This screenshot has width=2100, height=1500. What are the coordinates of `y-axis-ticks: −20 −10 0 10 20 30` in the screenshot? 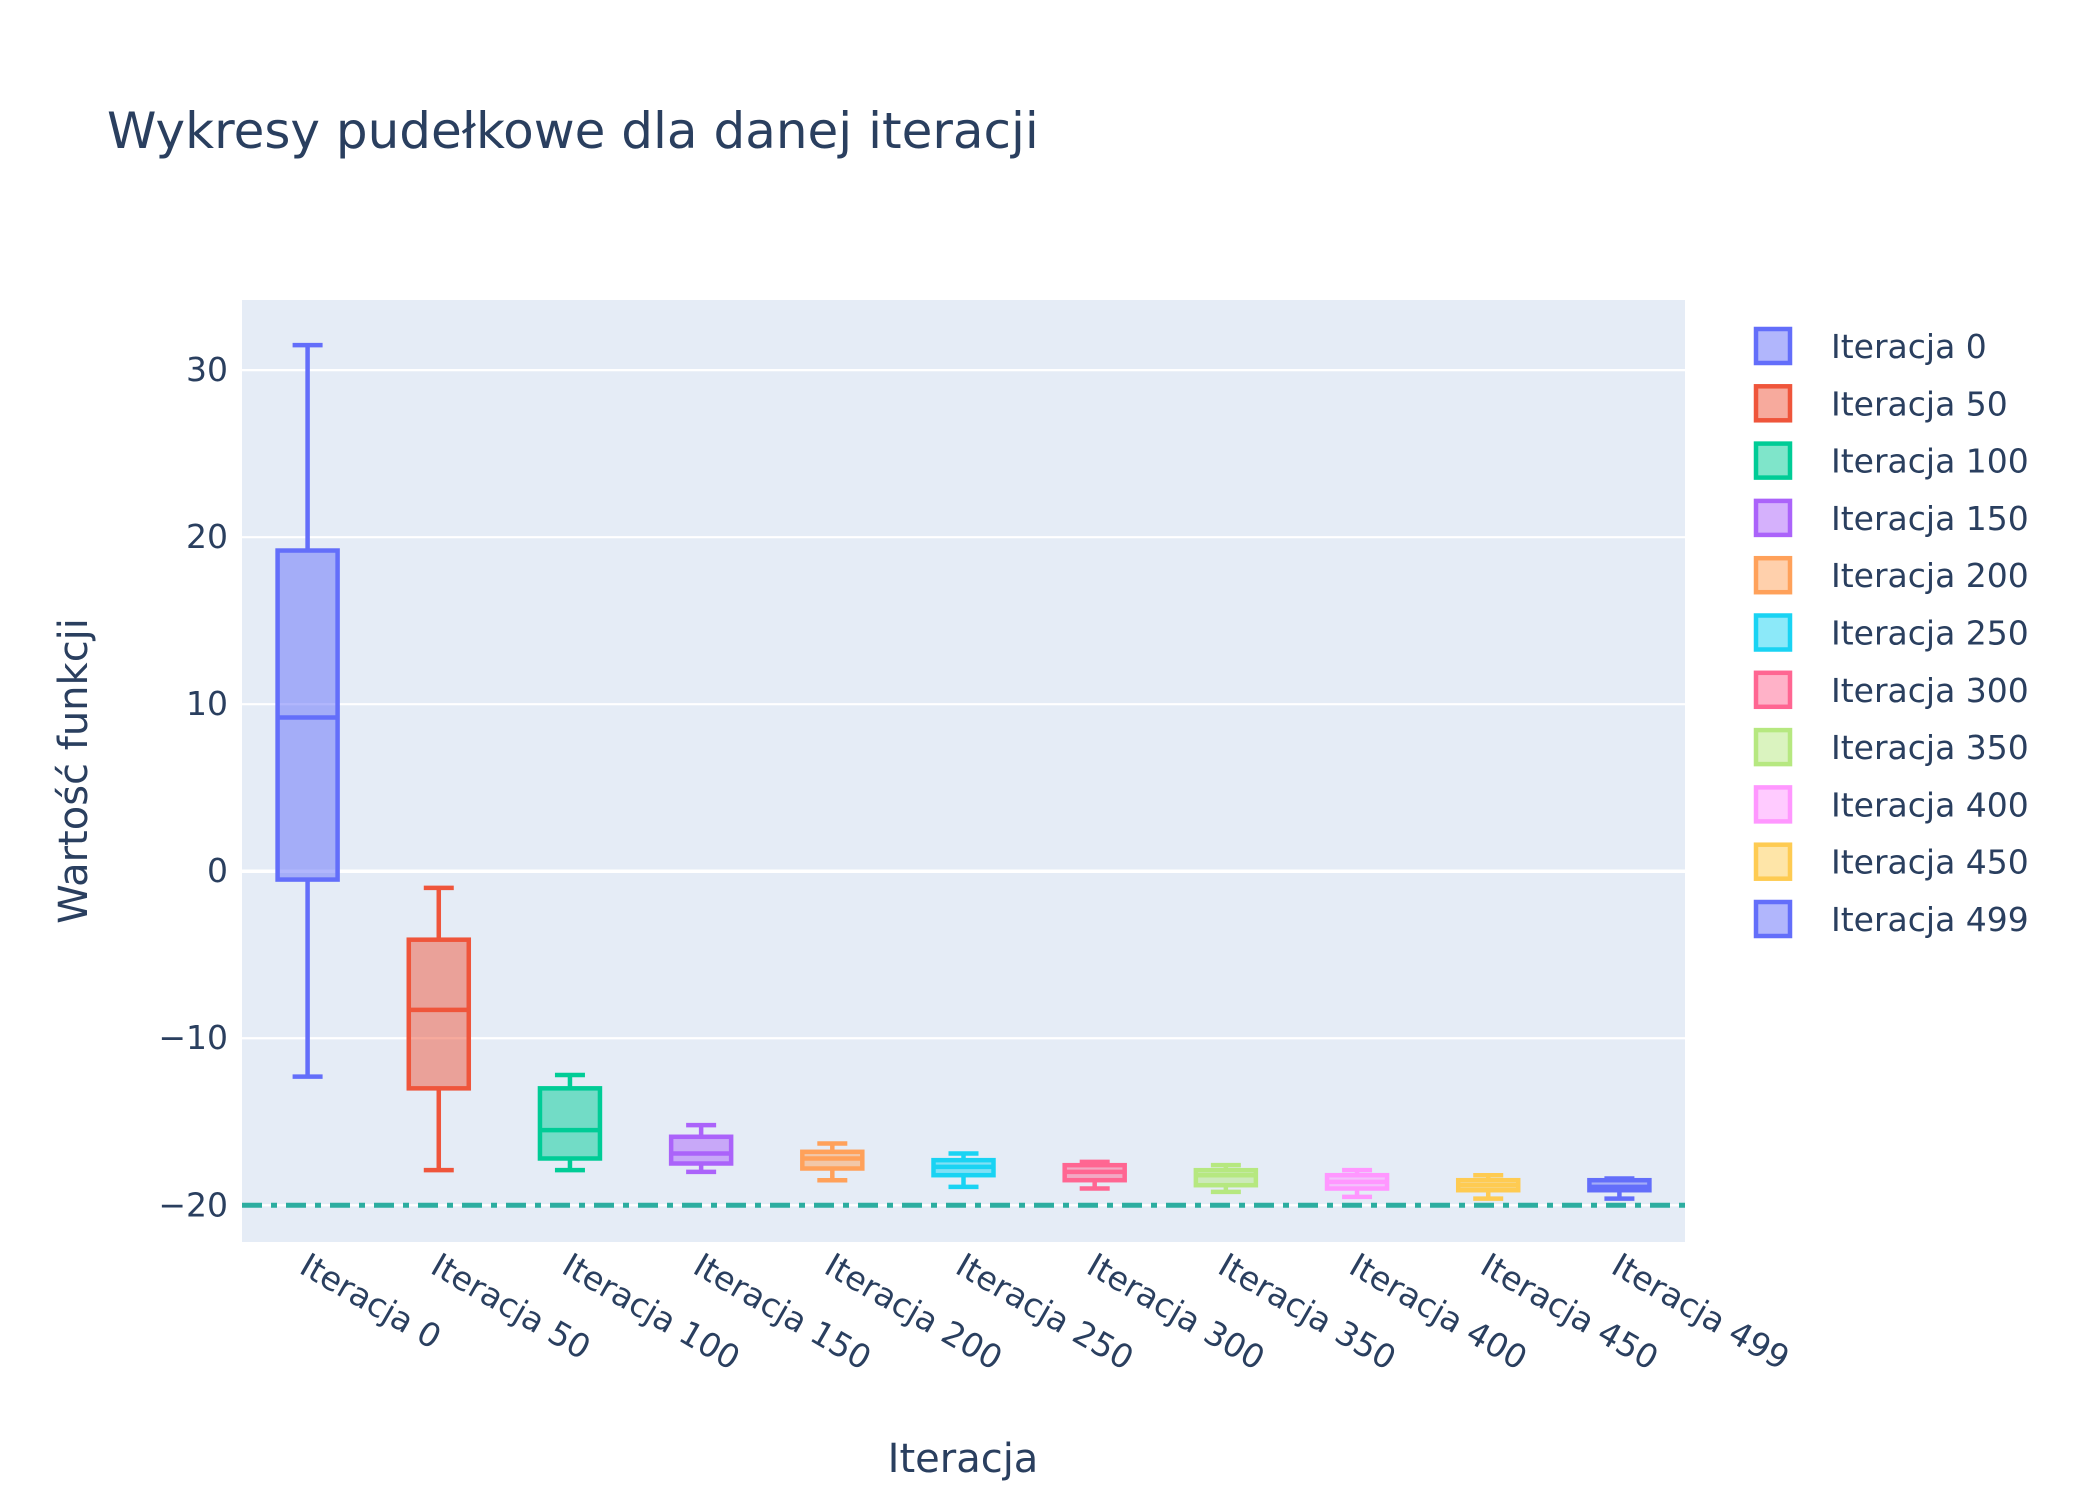 It's located at (193, 787).